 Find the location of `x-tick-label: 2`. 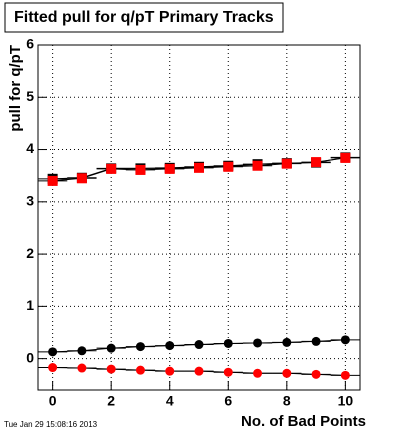

x-tick-label: 2 is located at coordinates (111, 401).